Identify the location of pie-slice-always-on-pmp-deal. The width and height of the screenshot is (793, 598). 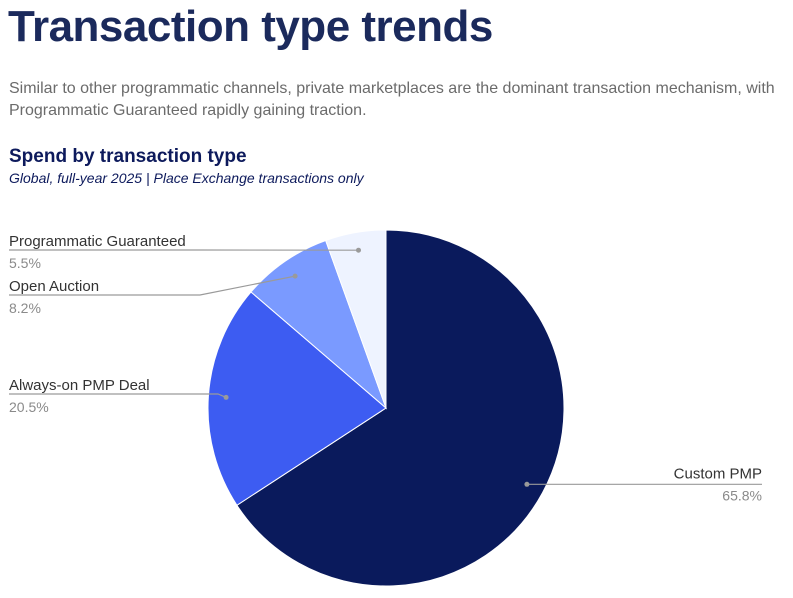
(297, 398).